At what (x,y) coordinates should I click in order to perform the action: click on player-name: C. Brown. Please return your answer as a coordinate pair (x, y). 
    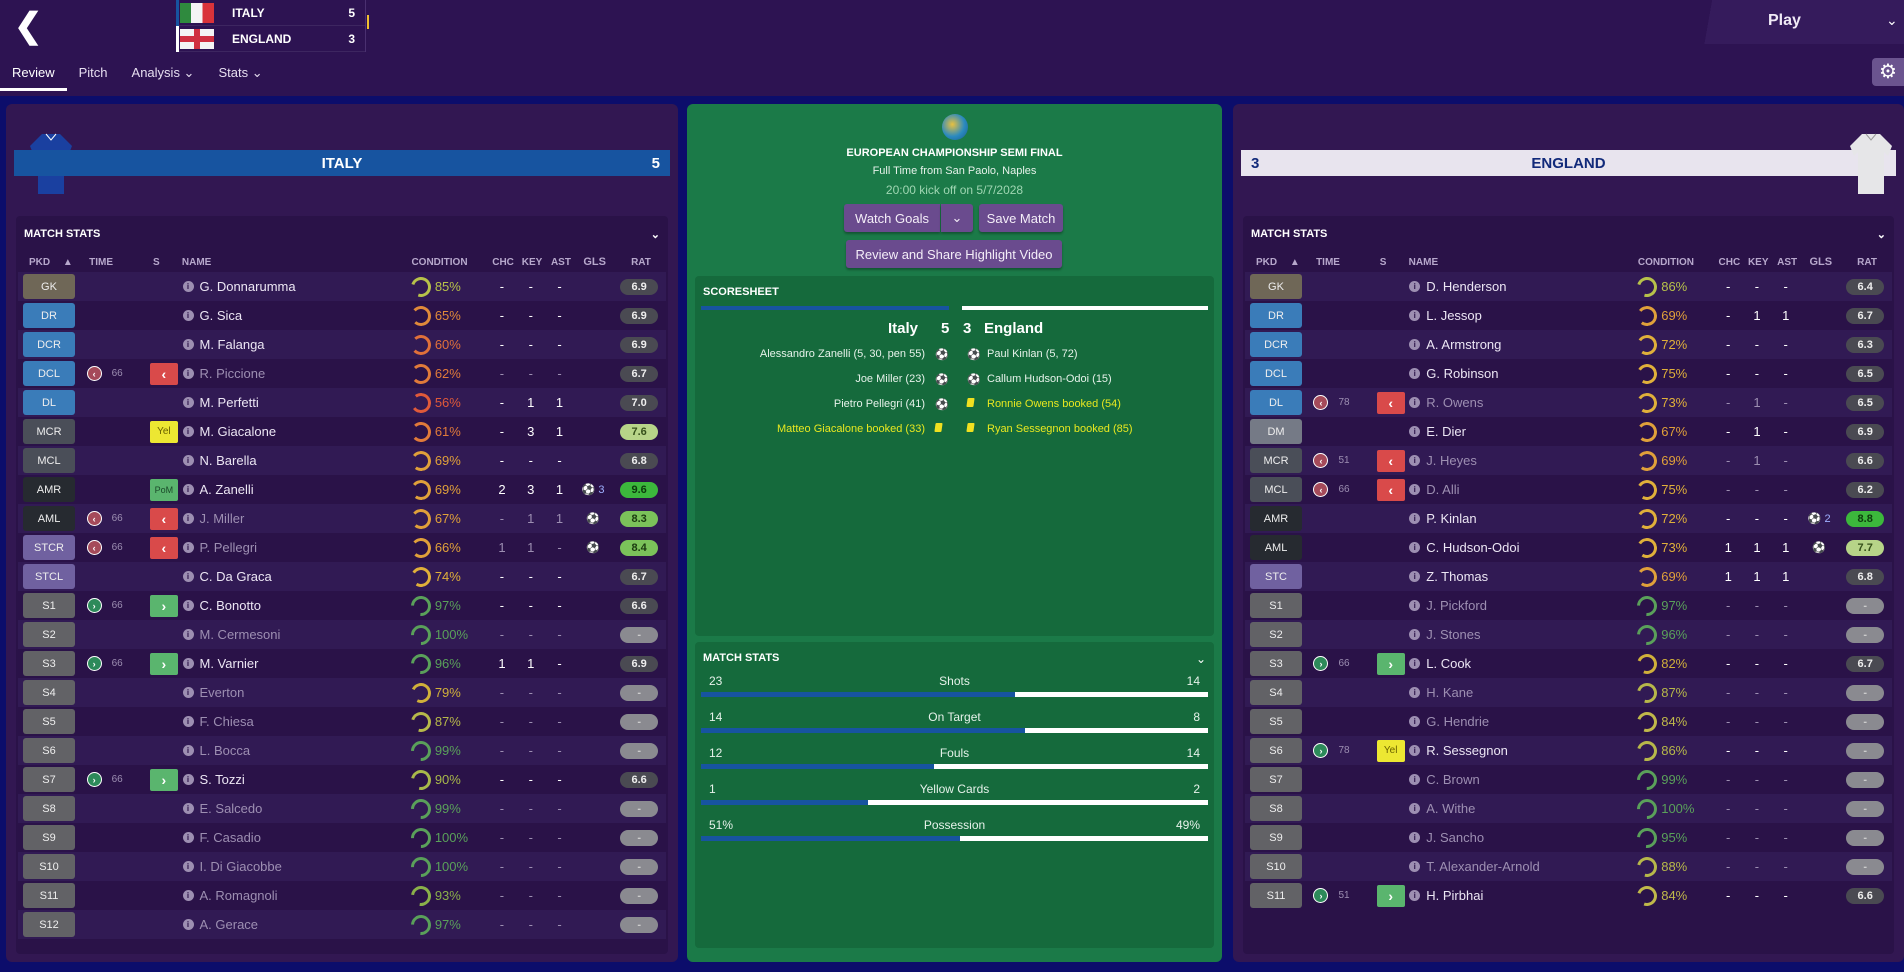
    Looking at the image, I should click on (1453, 779).